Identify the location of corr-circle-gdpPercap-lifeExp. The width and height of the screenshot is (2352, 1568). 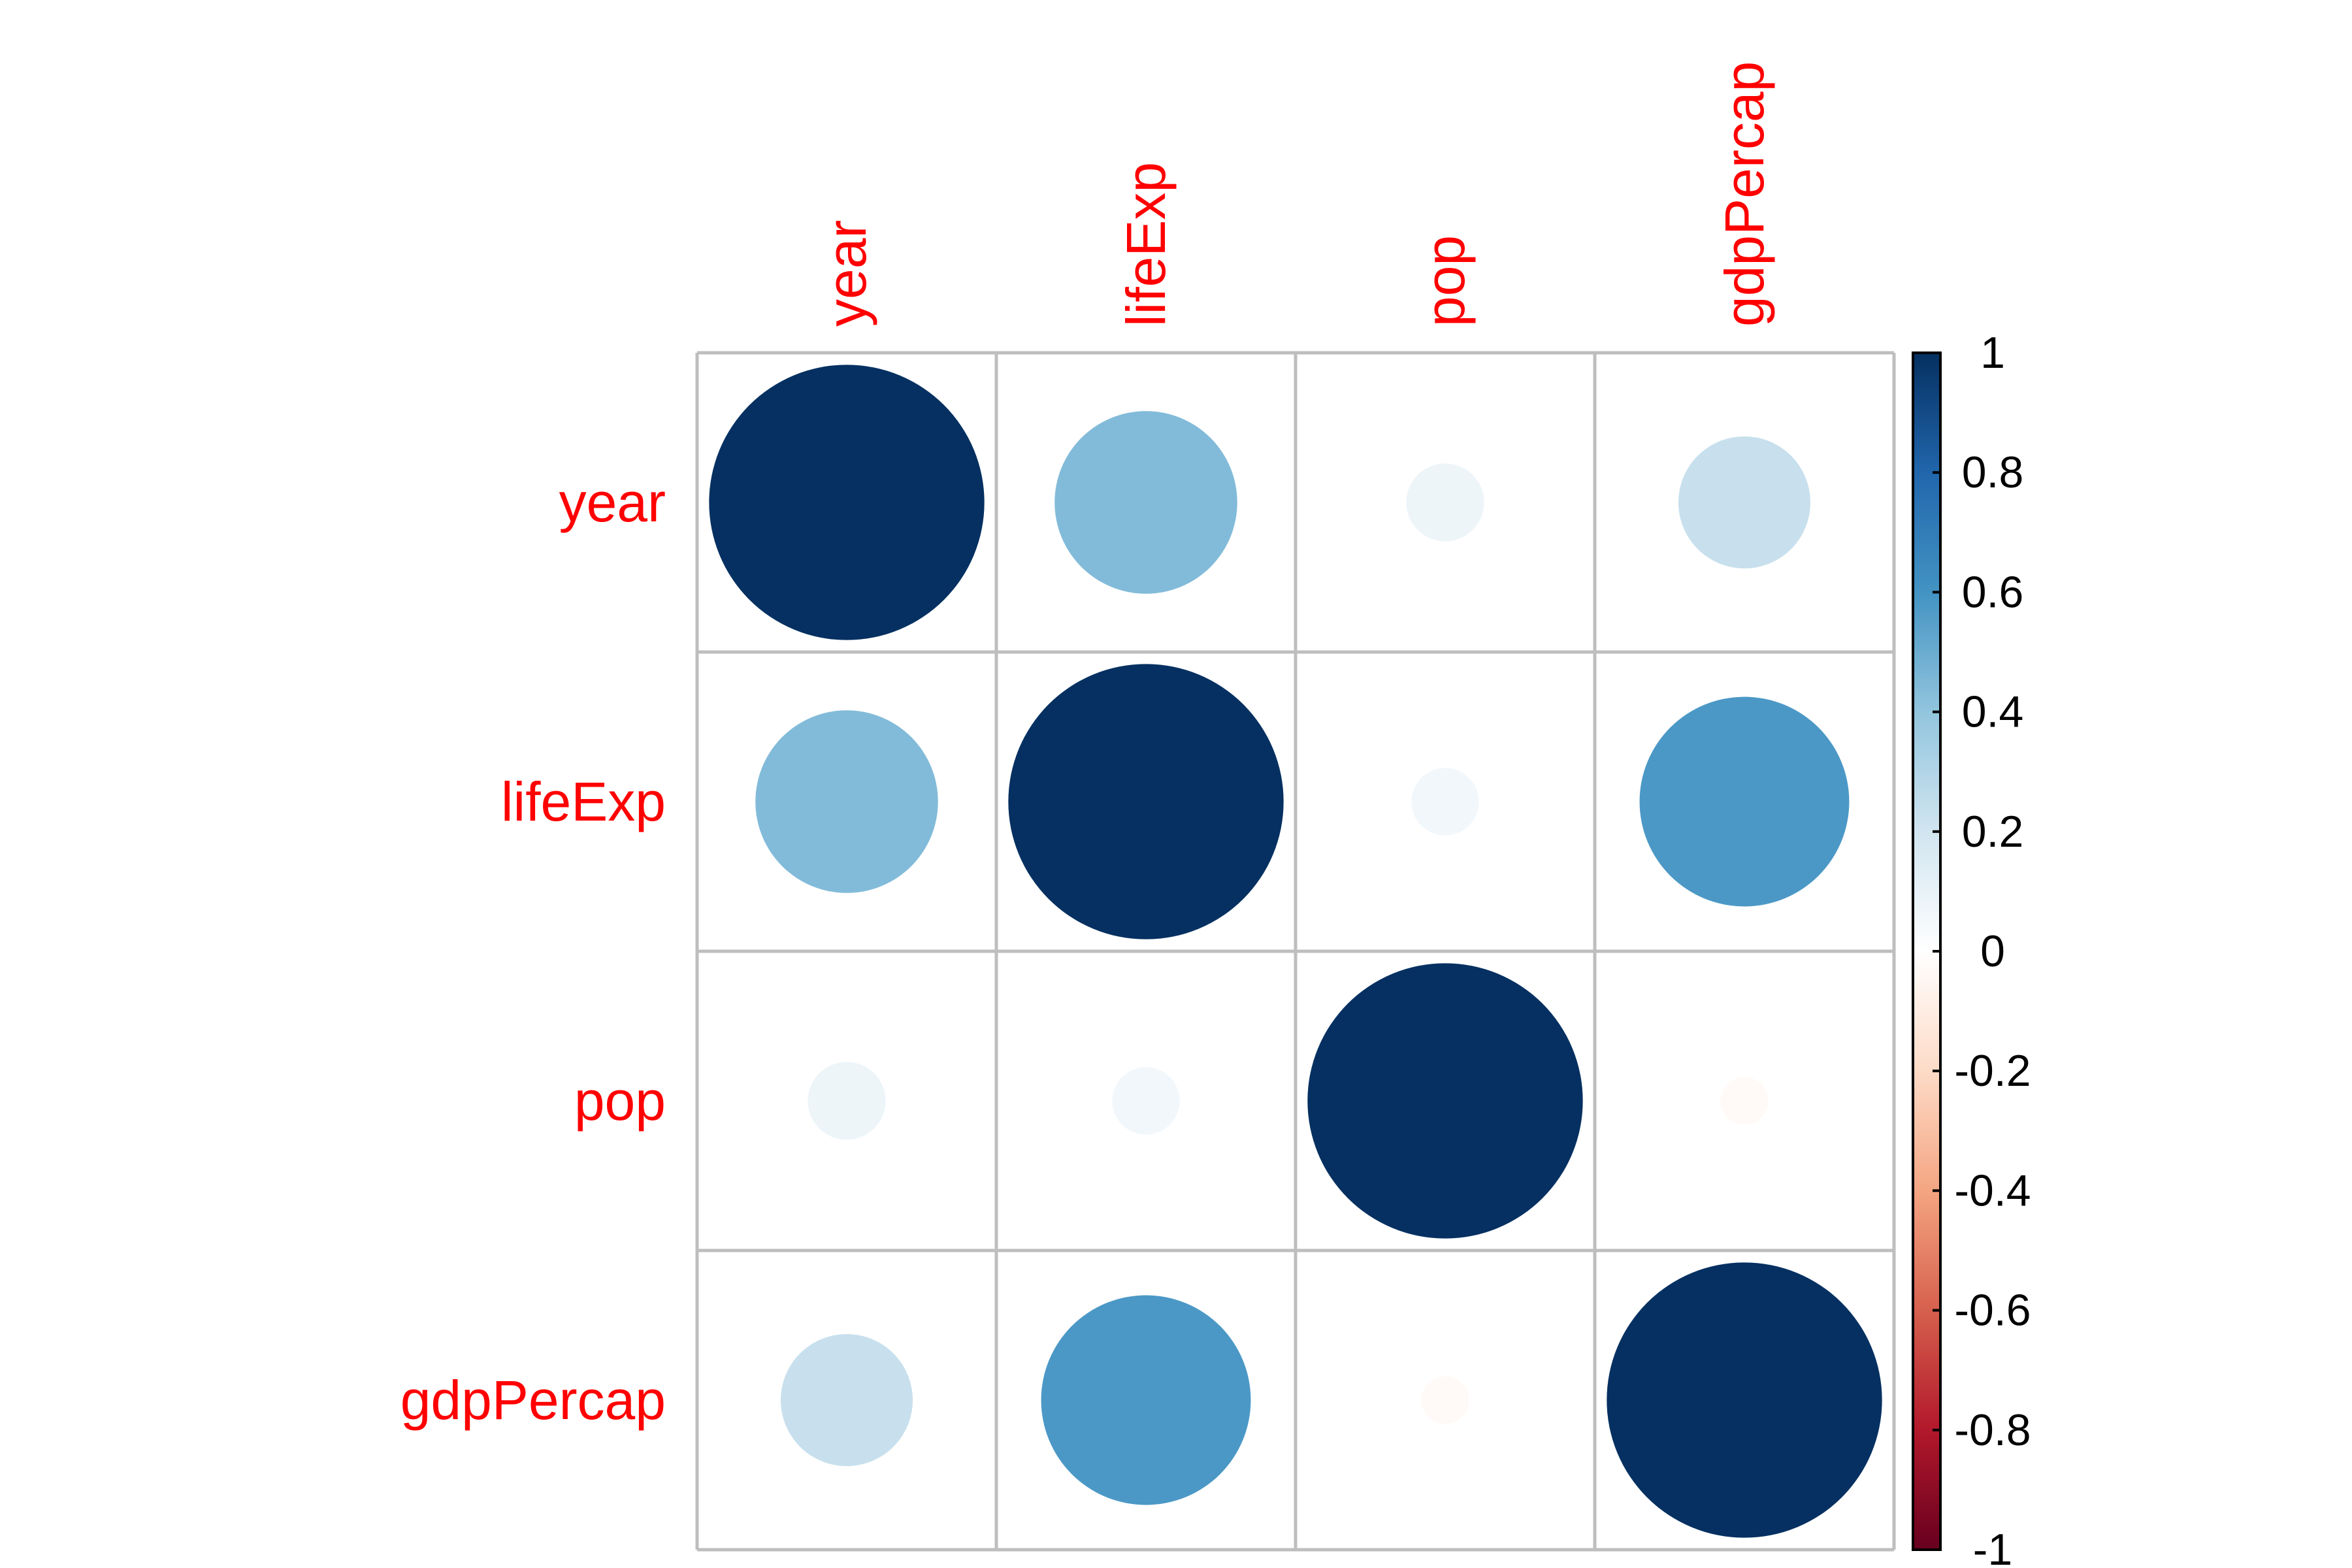
(1146, 1400).